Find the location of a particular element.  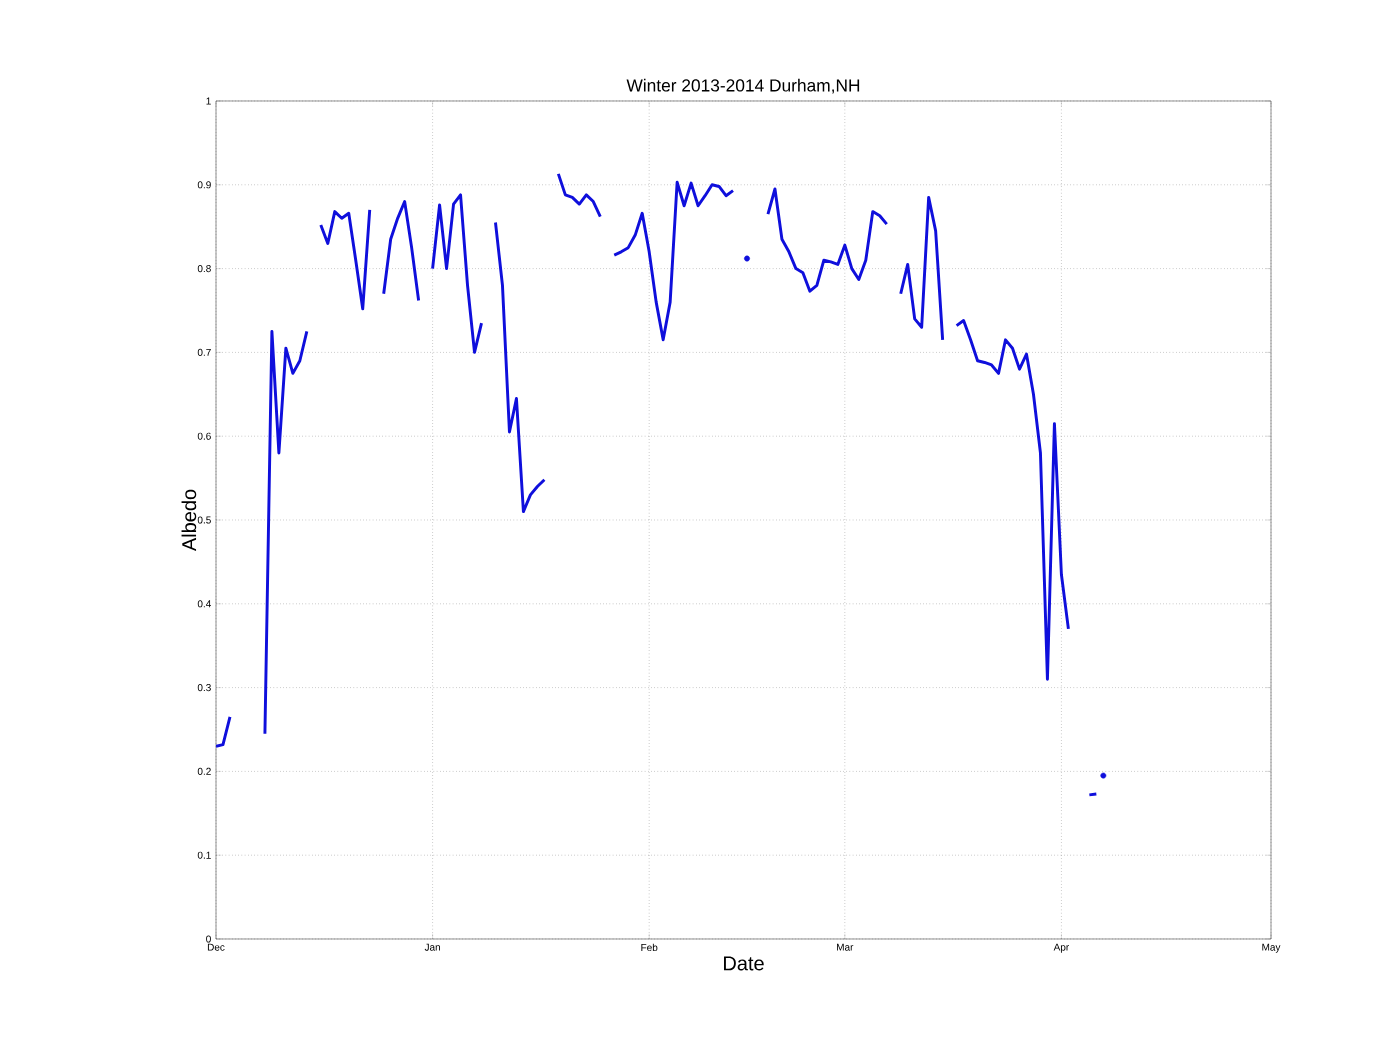

y-axis-title: Albedo is located at coordinates (189, 520).